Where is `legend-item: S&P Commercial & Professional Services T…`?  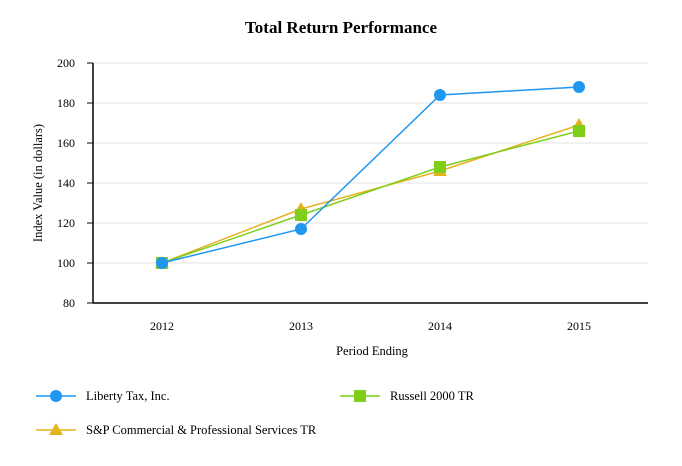
legend-item: S&P Commercial & Professional Services T… is located at coordinates (176, 430).